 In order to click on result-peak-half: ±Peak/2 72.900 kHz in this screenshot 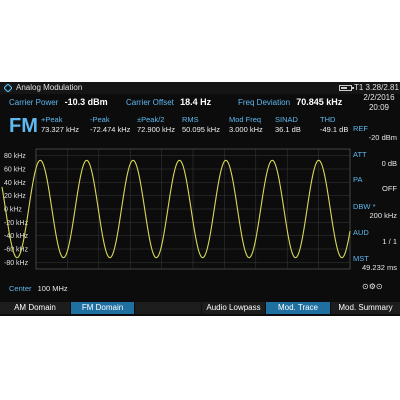, I will do `click(156, 124)`.